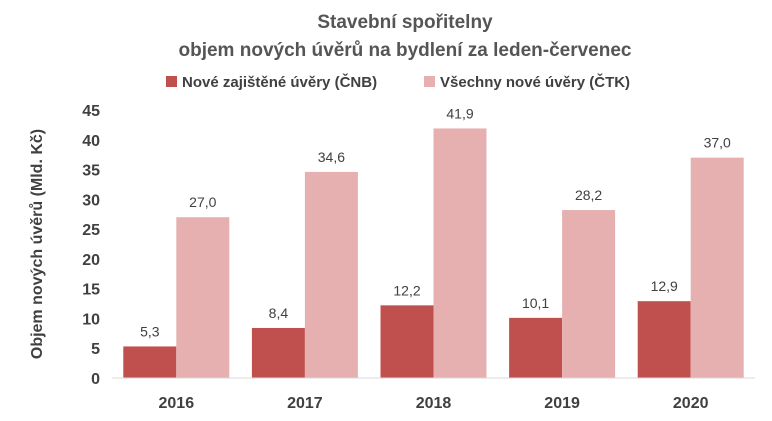  What do you see at coordinates (278, 352) in the screenshot?
I see `bar-zajistene-2017` at bounding box center [278, 352].